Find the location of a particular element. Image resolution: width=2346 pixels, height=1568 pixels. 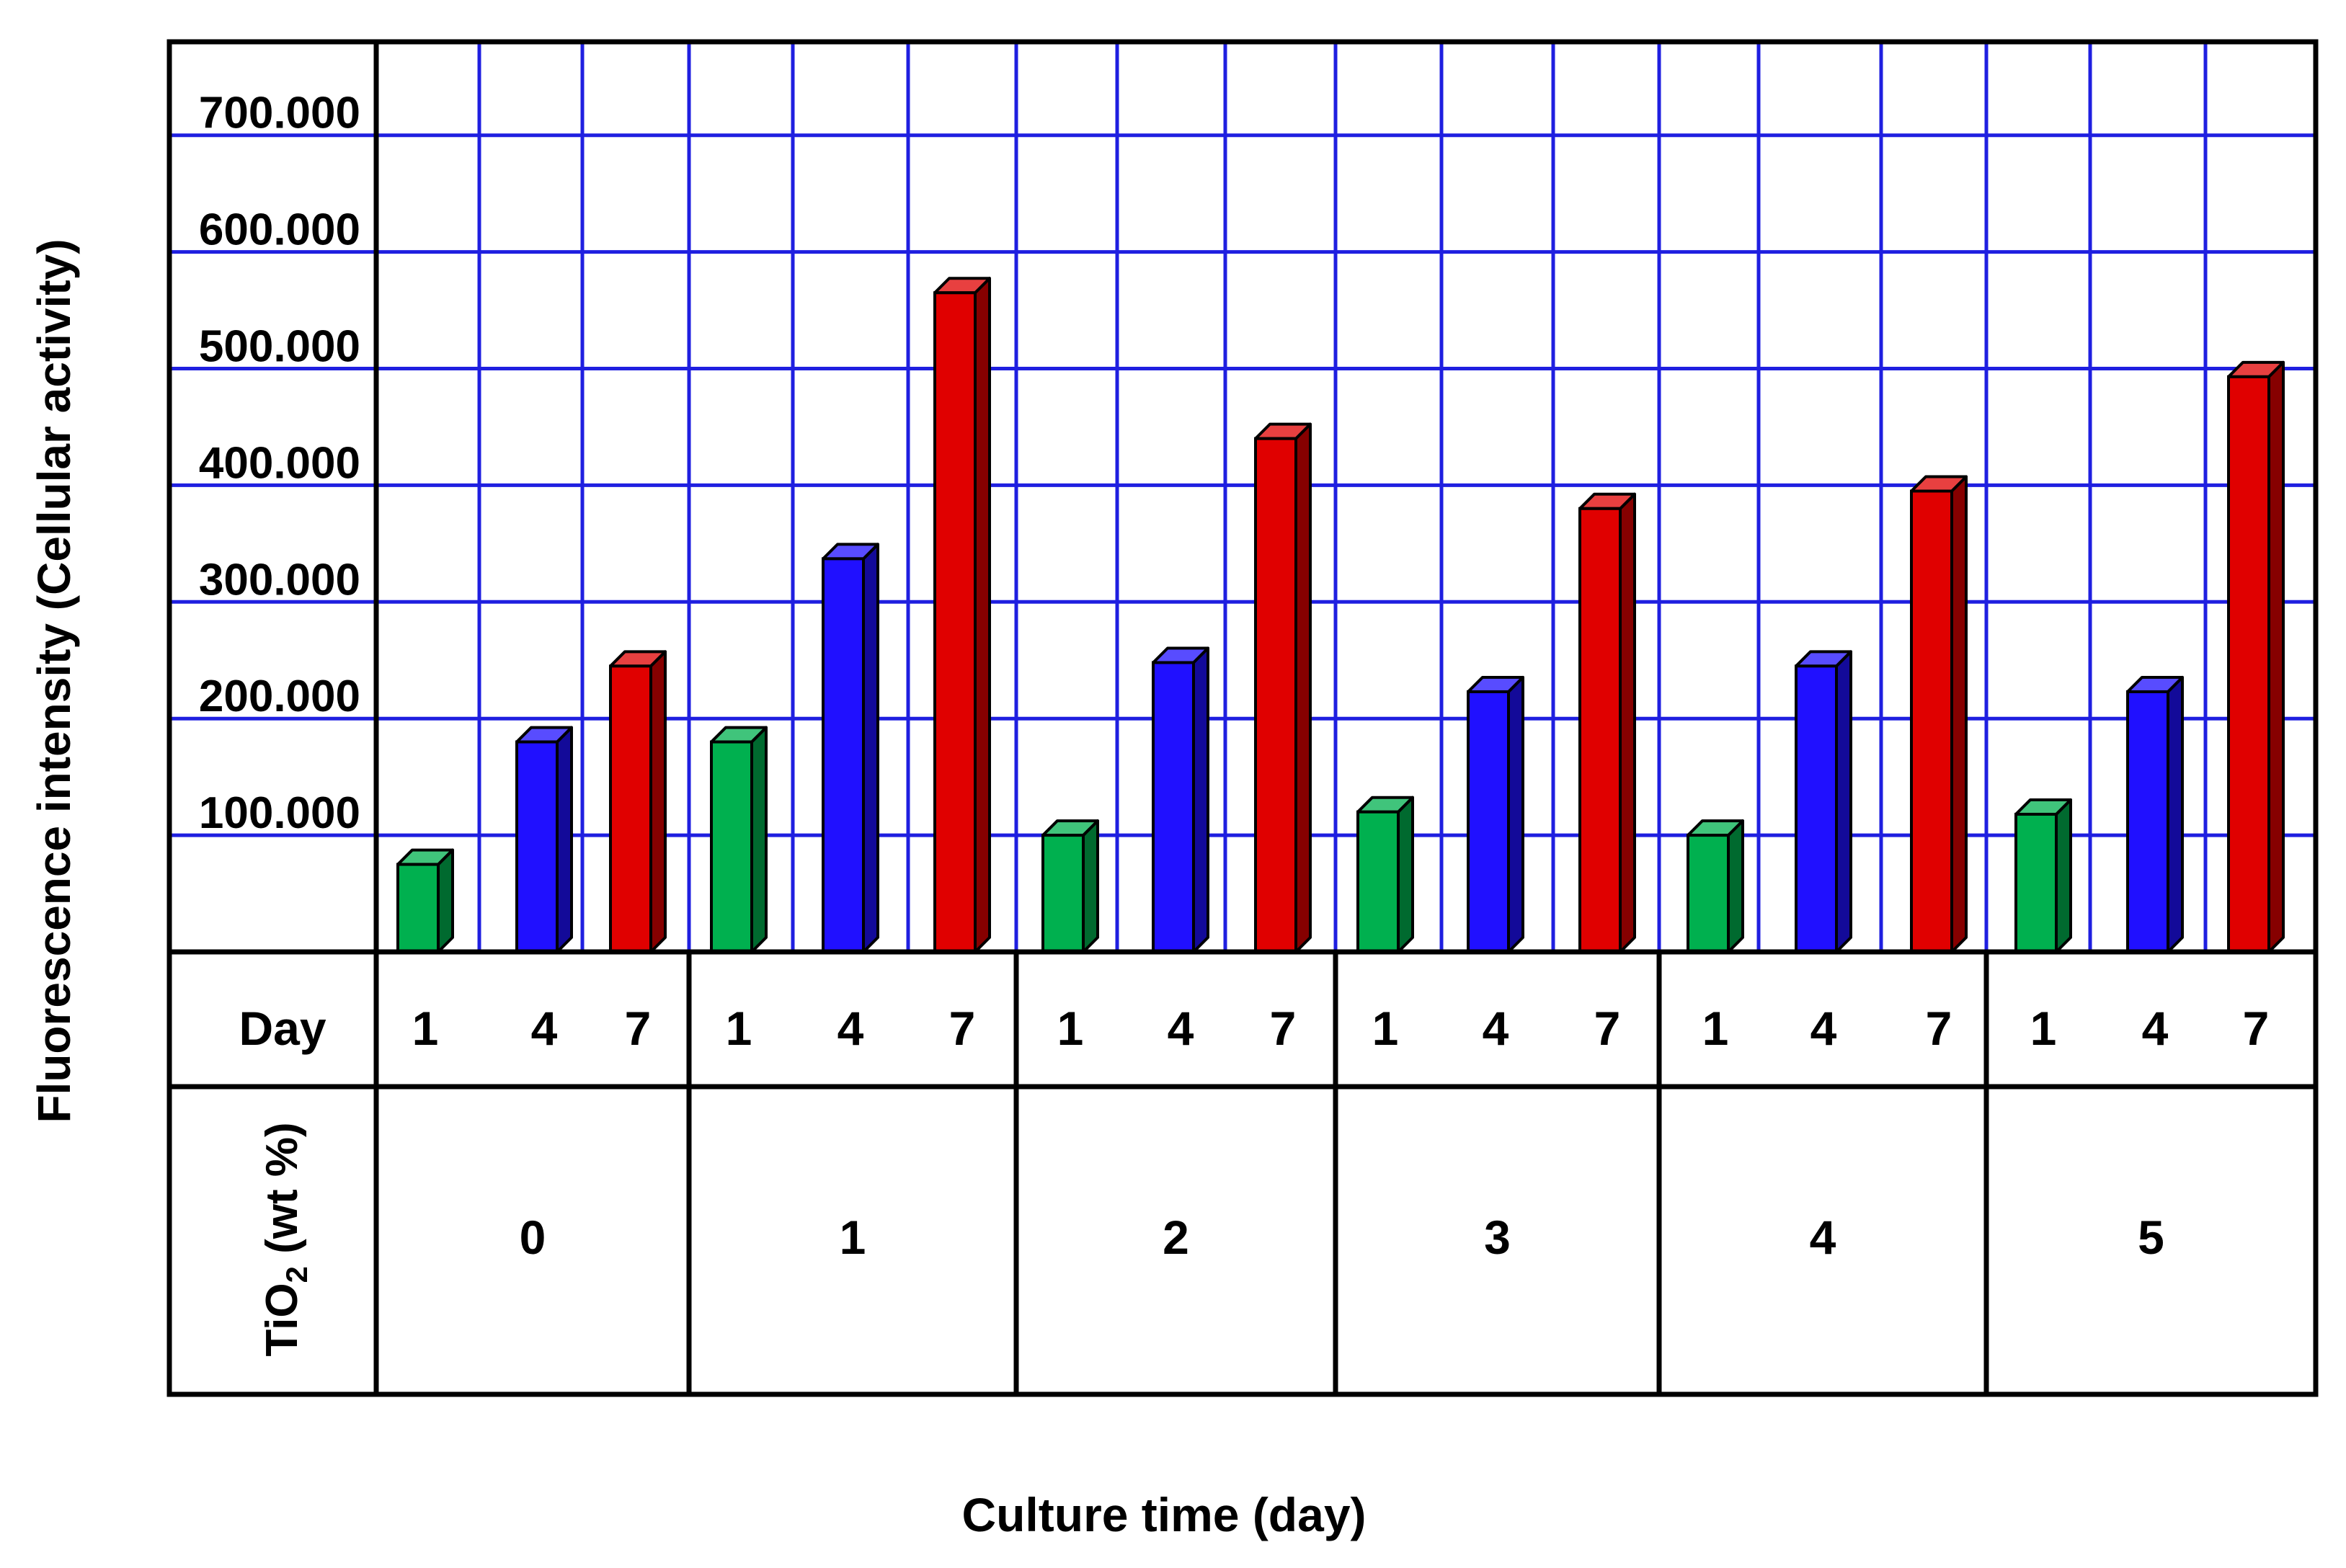

y-tick-label: 200.000 is located at coordinates (279, 696).